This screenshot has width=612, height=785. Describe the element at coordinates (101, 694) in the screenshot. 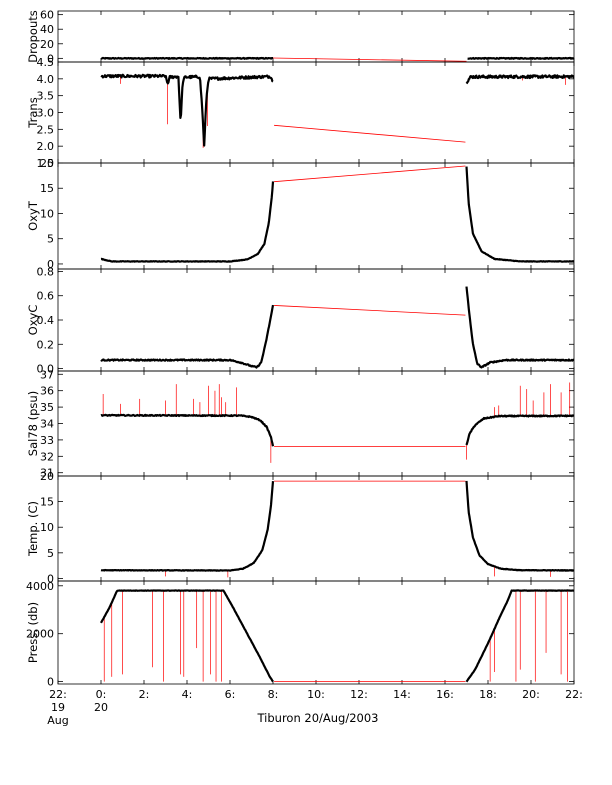

I see `x-tick-label: 0:` at that location.